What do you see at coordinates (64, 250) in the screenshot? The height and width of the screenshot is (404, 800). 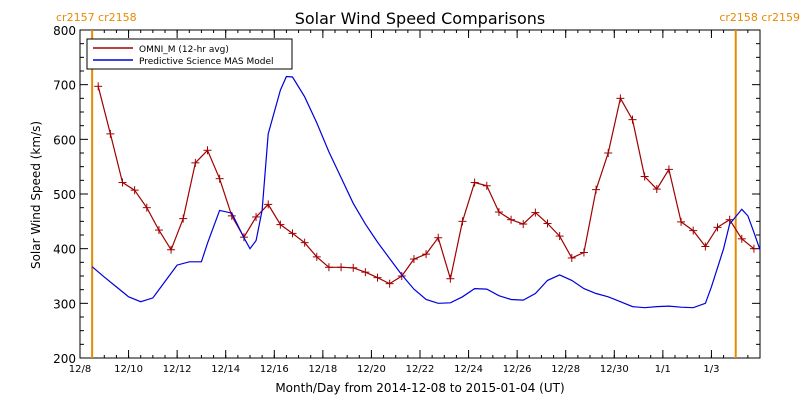 I see `y-tick-label: 400` at bounding box center [64, 250].